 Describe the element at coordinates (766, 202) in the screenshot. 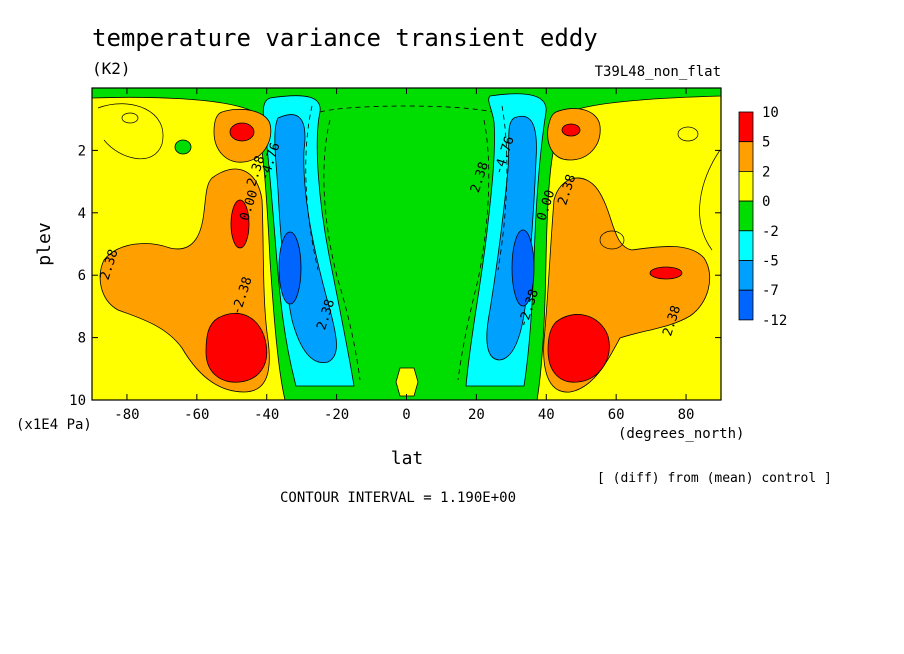

I see `legend-level-label: 0` at that location.